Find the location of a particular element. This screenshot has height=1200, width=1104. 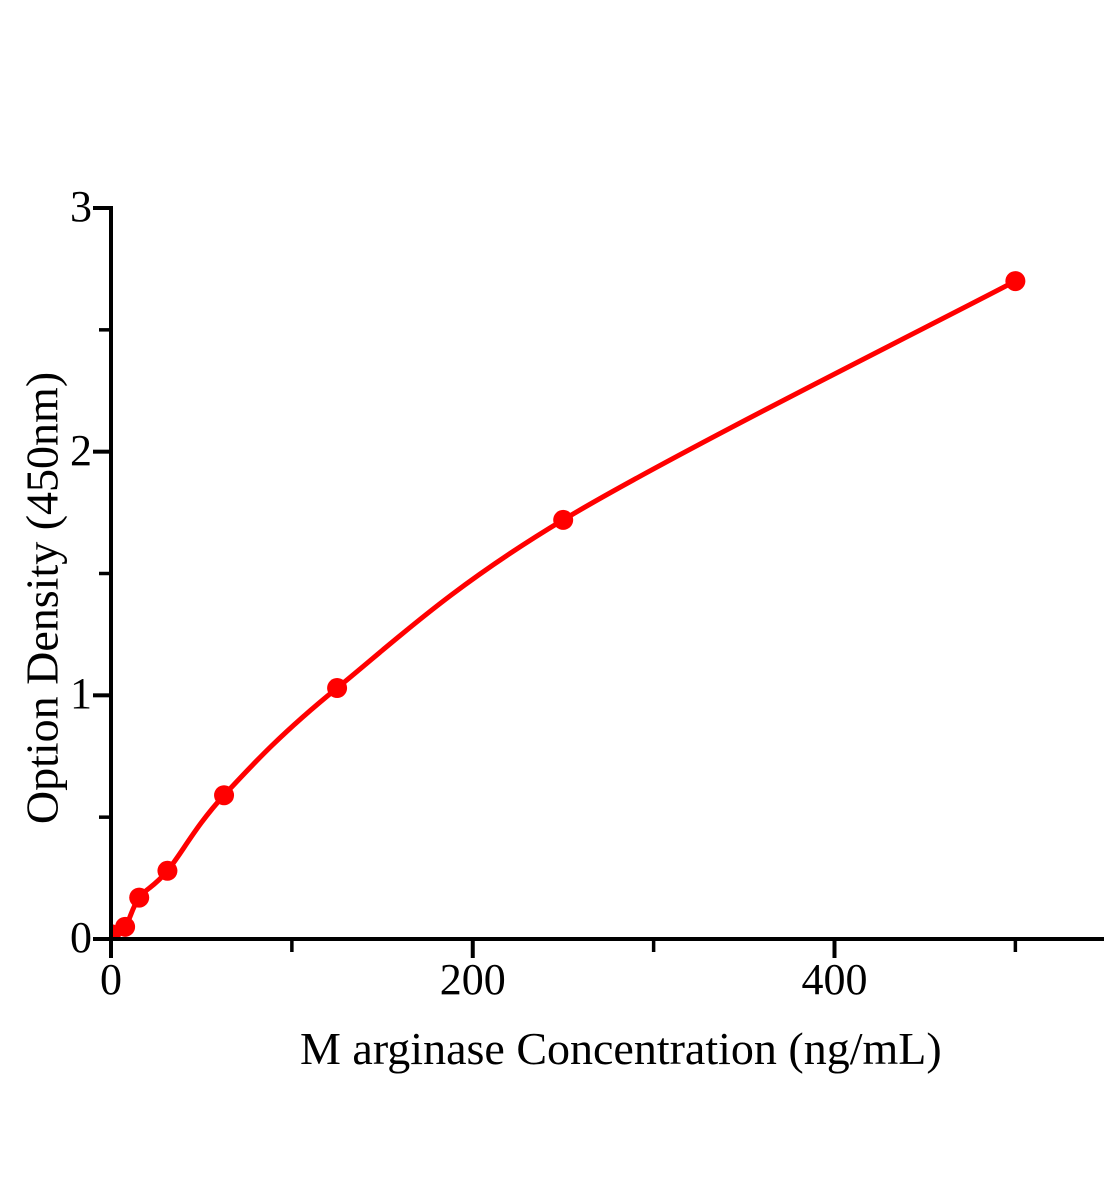

y-axis-tick-label: 2 is located at coordinates (81, 450).